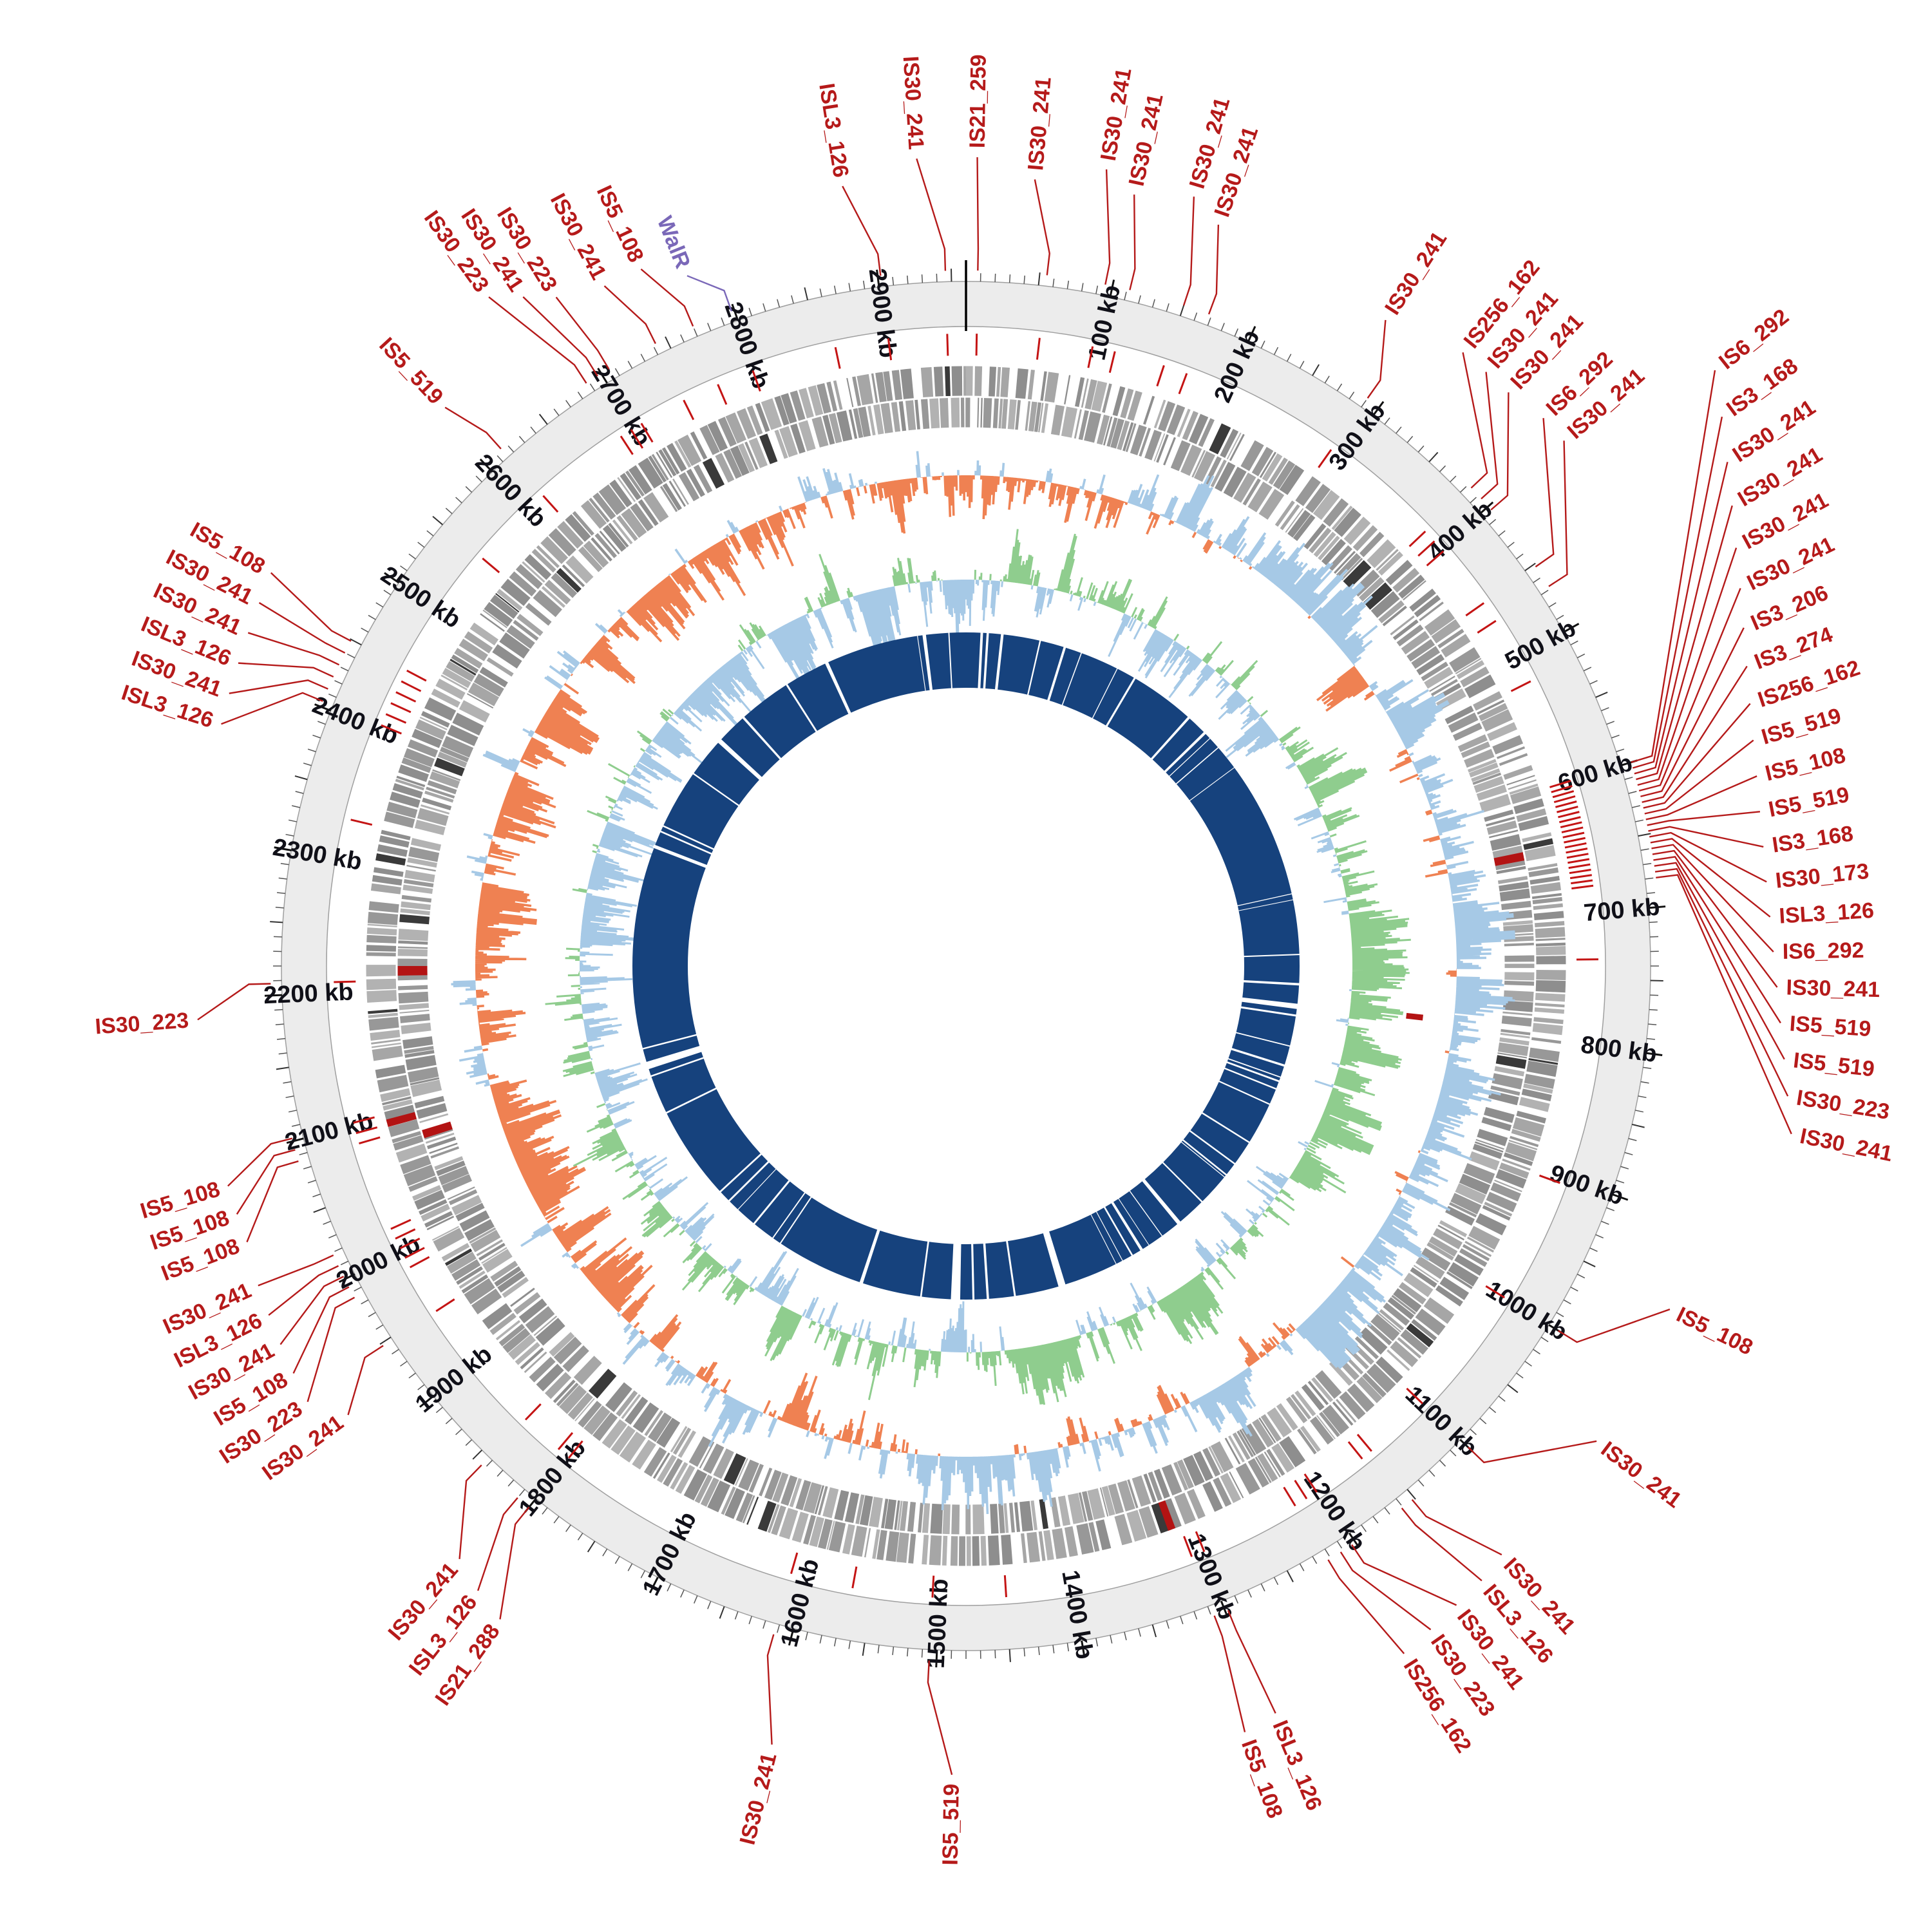 Image resolution: width=1932 pixels, height=1932 pixels. Describe the element at coordinates (1823, 951) in the screenshot. I see `is-element-label: IS6_292` at that location.